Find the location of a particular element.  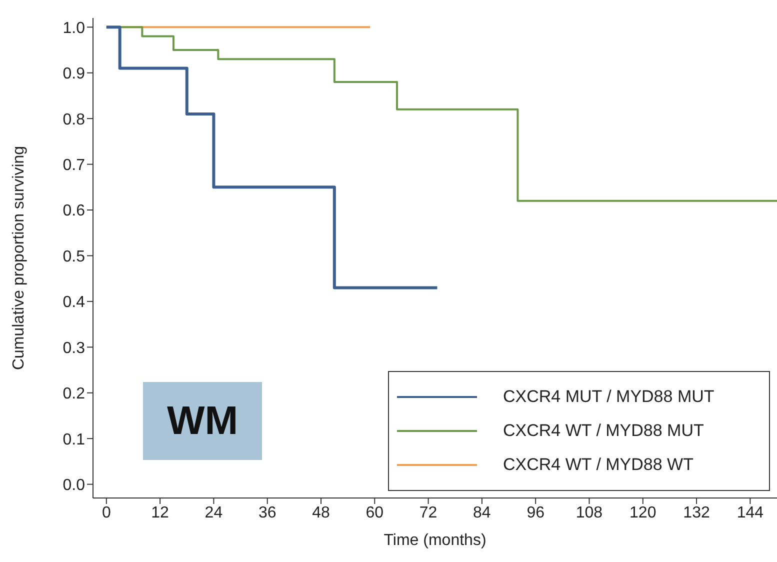

y-tick-label: 0.5 is located at coordinates (74, 257).